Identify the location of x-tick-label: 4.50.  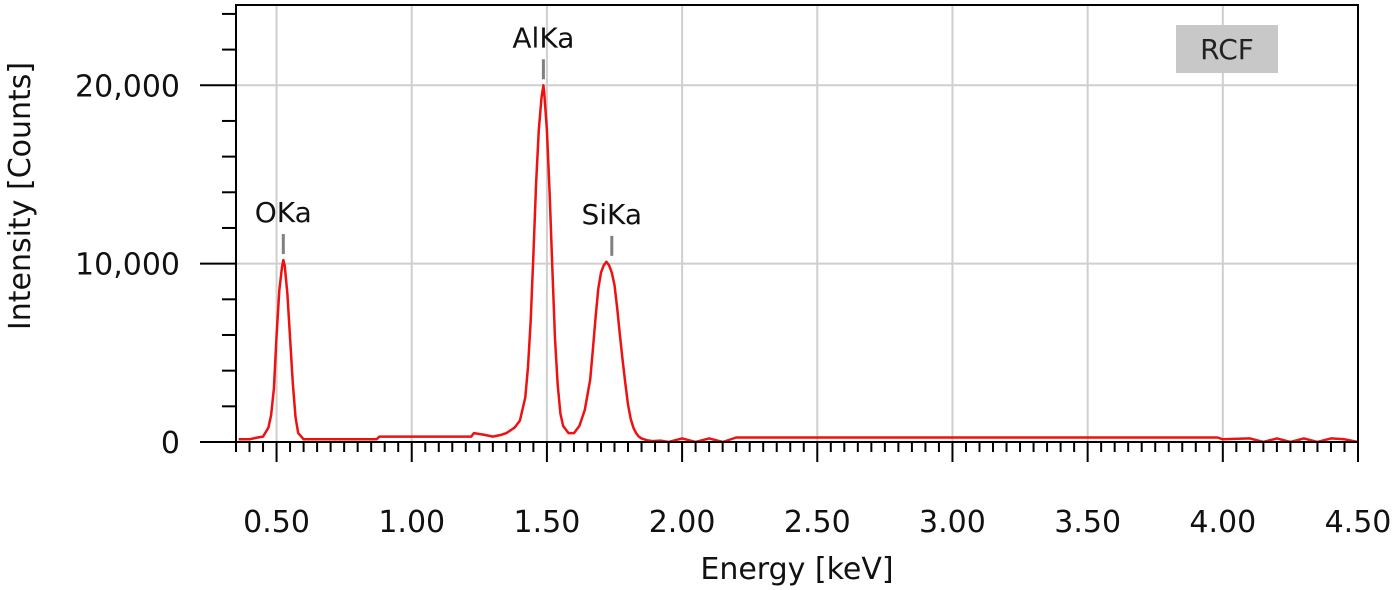
(1358, 522).